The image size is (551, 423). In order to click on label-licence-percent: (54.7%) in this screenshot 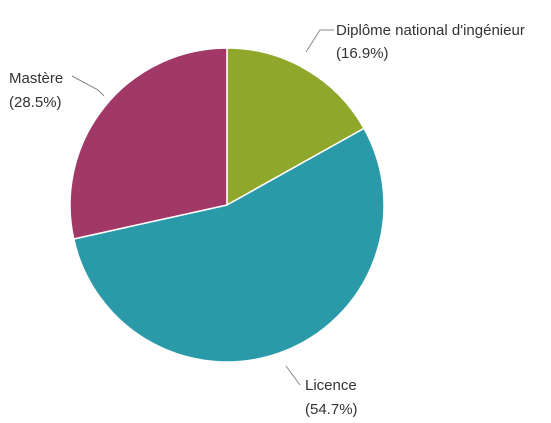, I will do `click(331, 409)`.